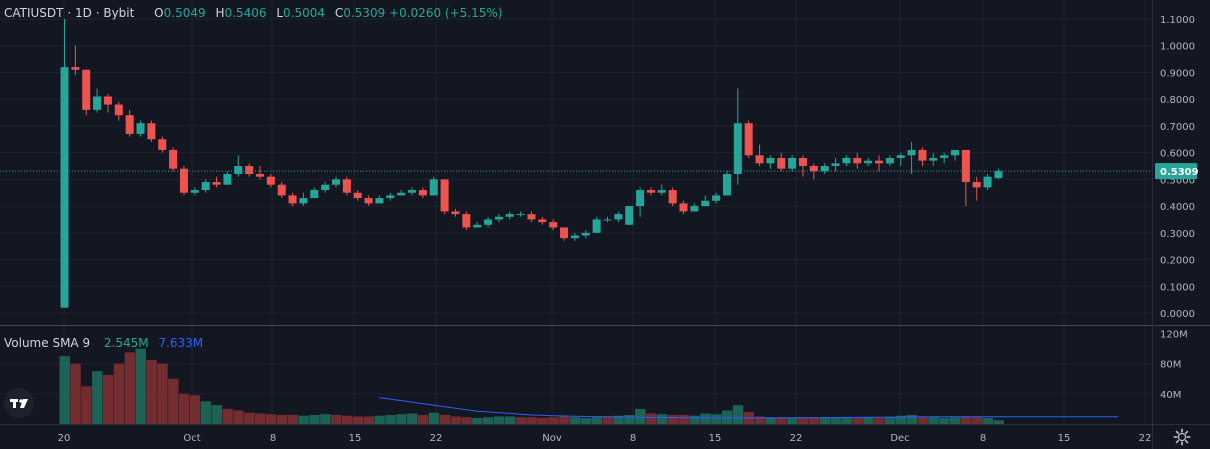 The width and height of the screenshot is (1210, 449). Describe the element at coordinates (184, 13) in the screenshot. I see `open-value: 0.5049` at that location.